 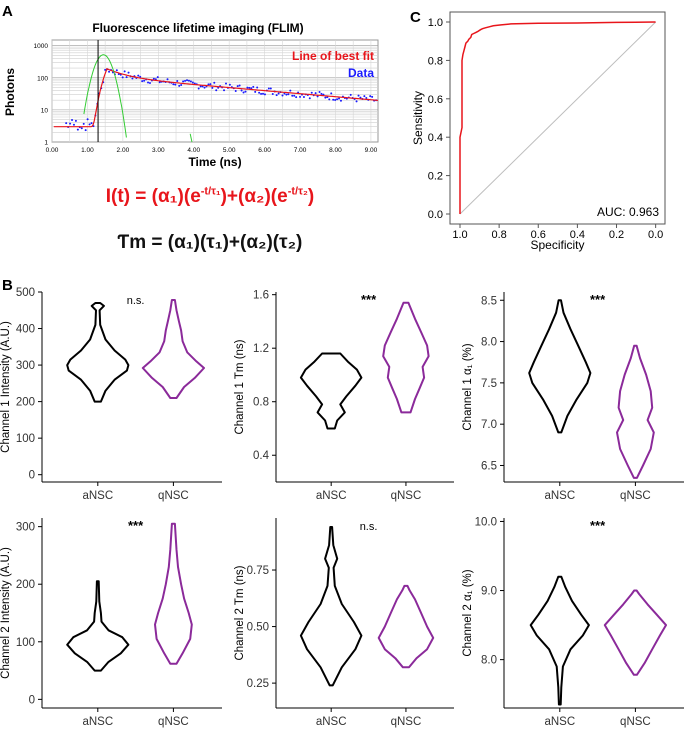 I want to click on flim-y-tick: 10, so click(x=45, y=110).